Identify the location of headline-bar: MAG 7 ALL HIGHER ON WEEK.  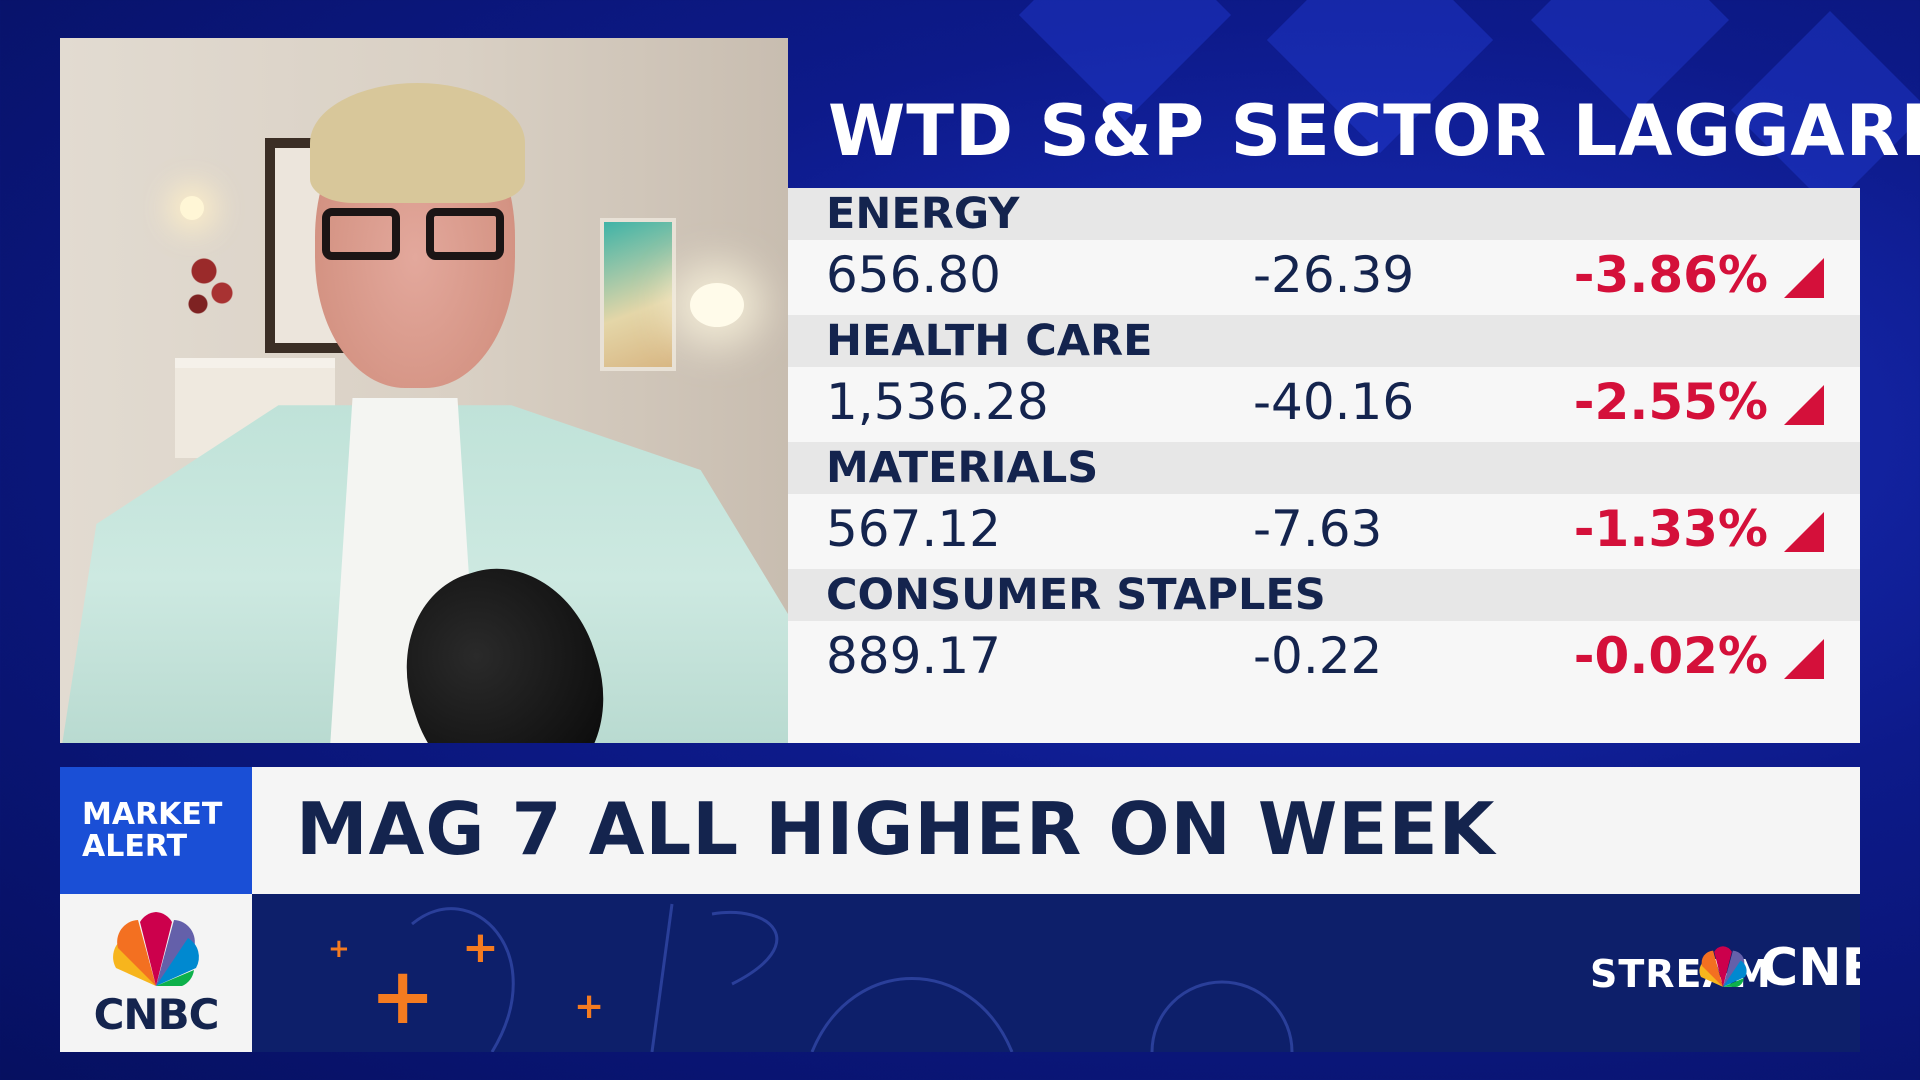
(1056, 830).